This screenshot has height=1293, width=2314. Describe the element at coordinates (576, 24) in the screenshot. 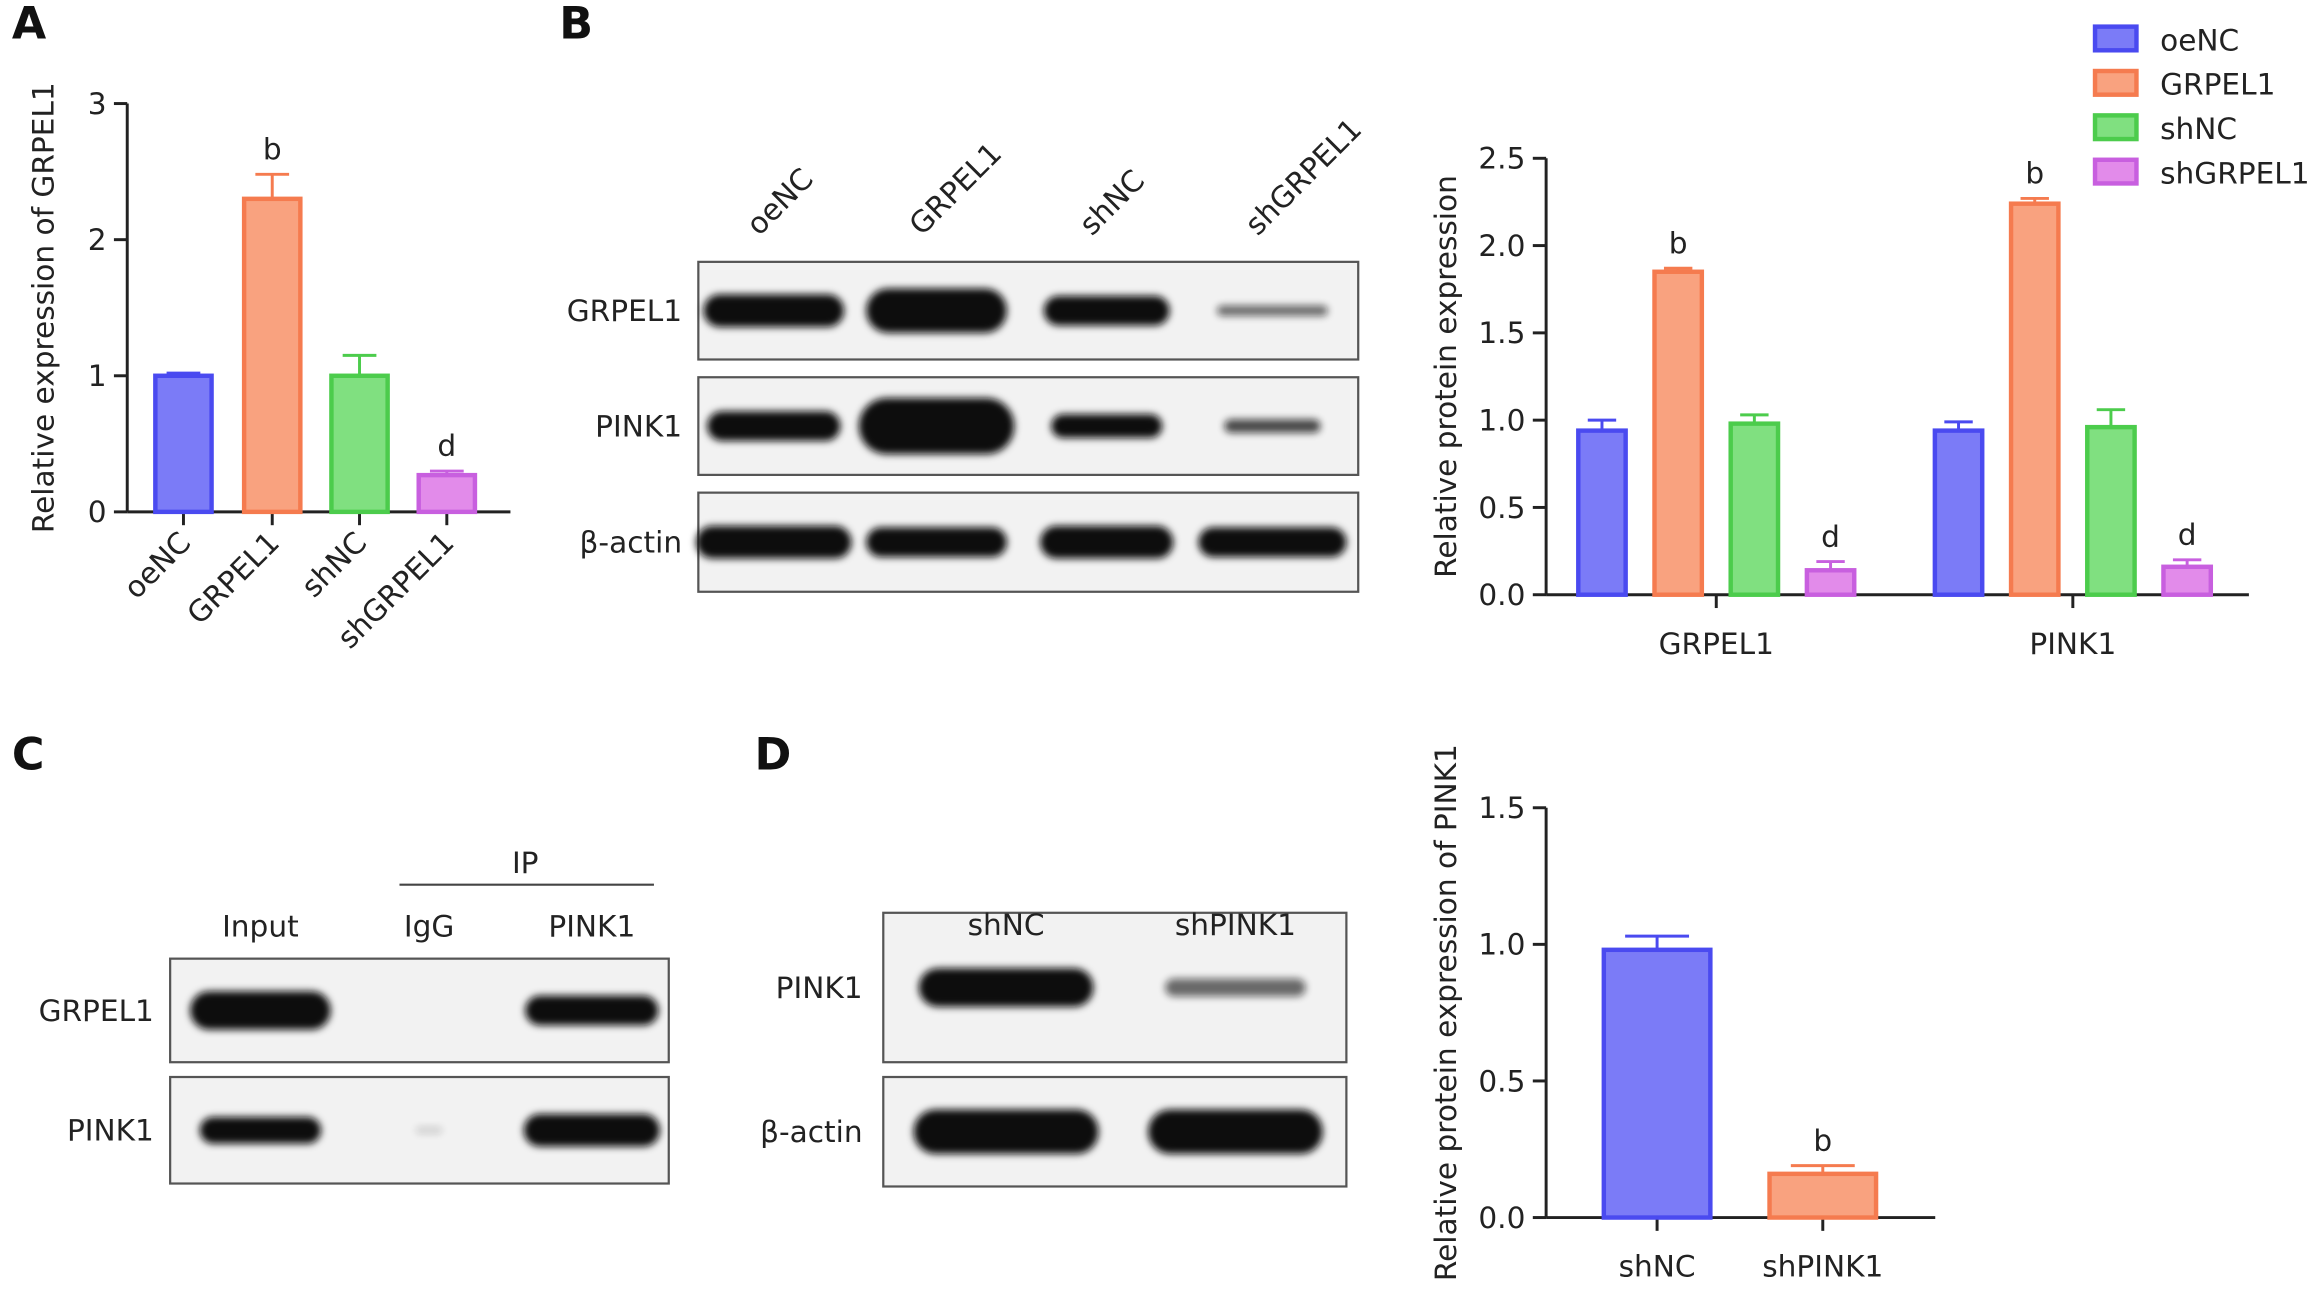

I see `panel-letter: B` at that location.